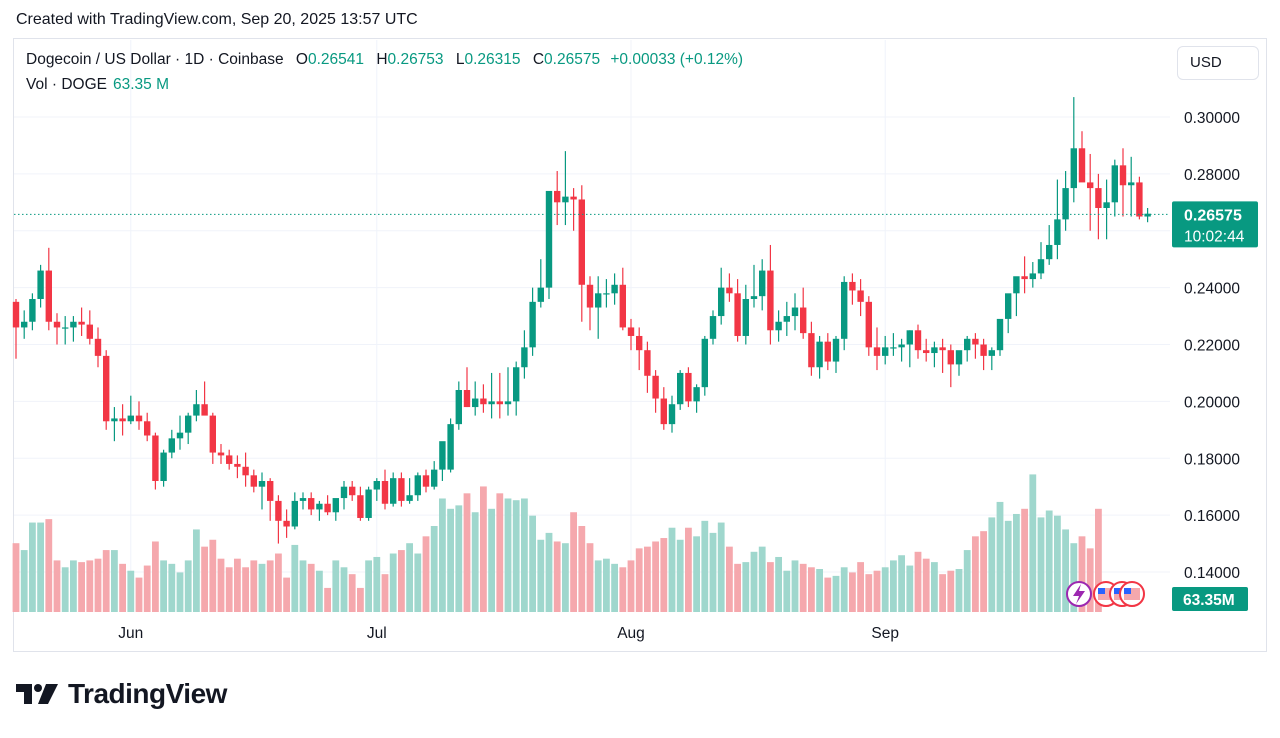 This screenshot has height=738, width=1280. Describe the element at coordinates (1209, 600) in the screenshot. I see `volume-tag-value: 63.35M` at that location.